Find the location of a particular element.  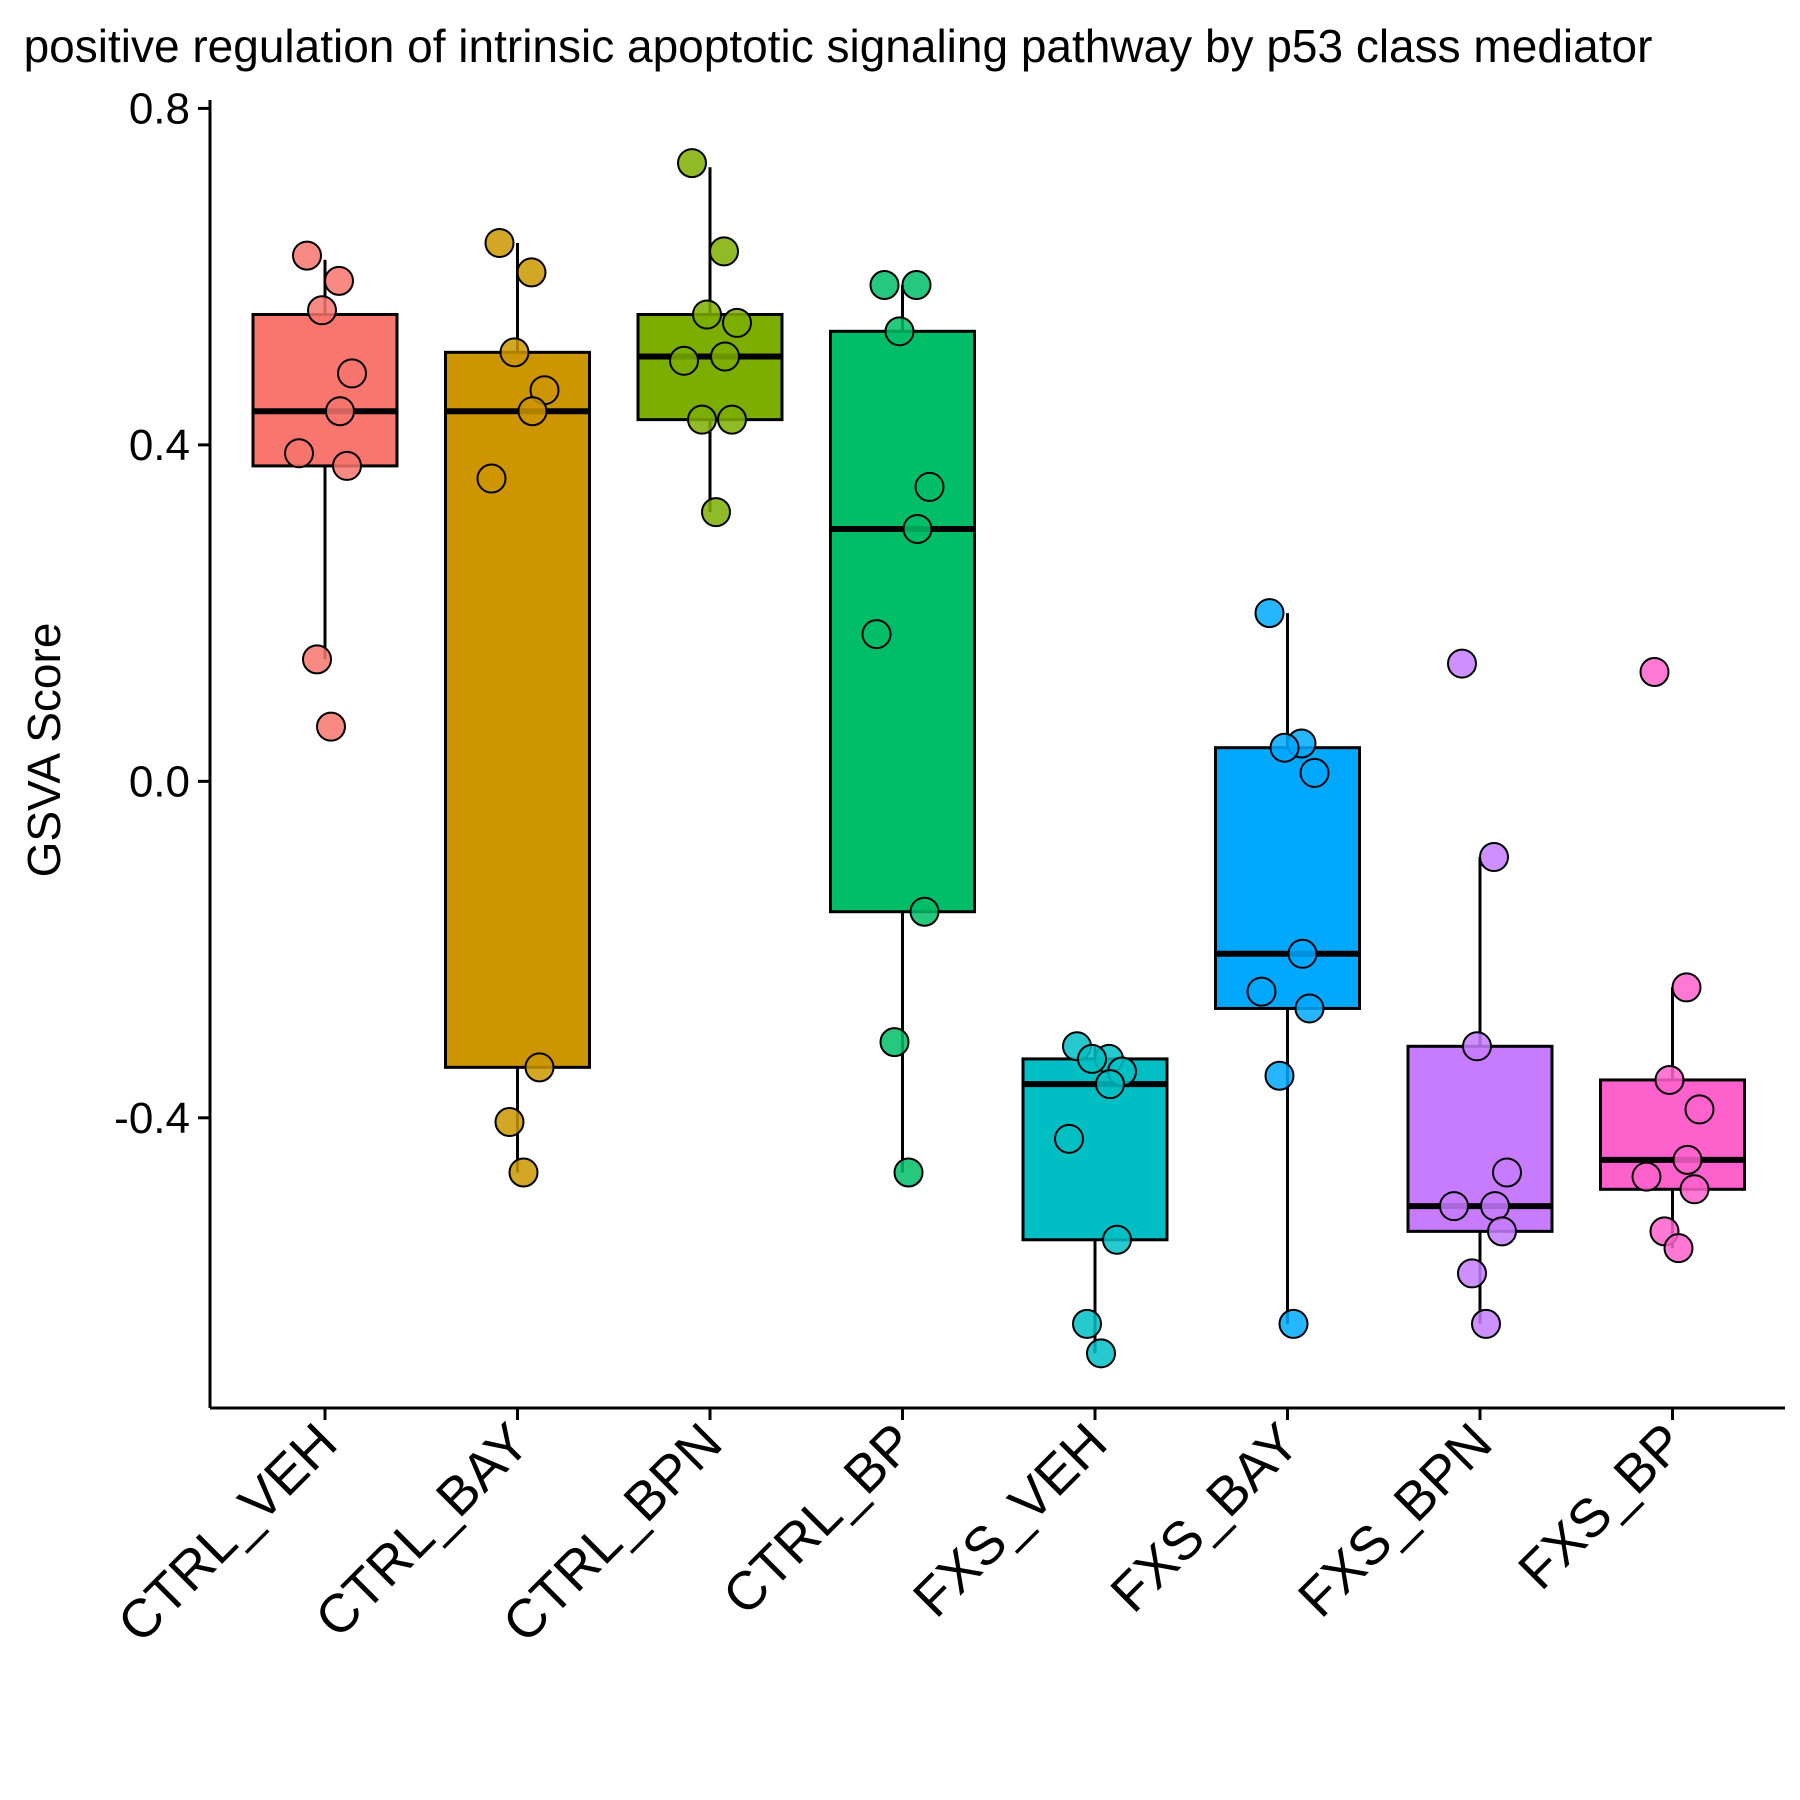

x-tick-label: FXS_BPN is located at coordinates (1395, 1520).